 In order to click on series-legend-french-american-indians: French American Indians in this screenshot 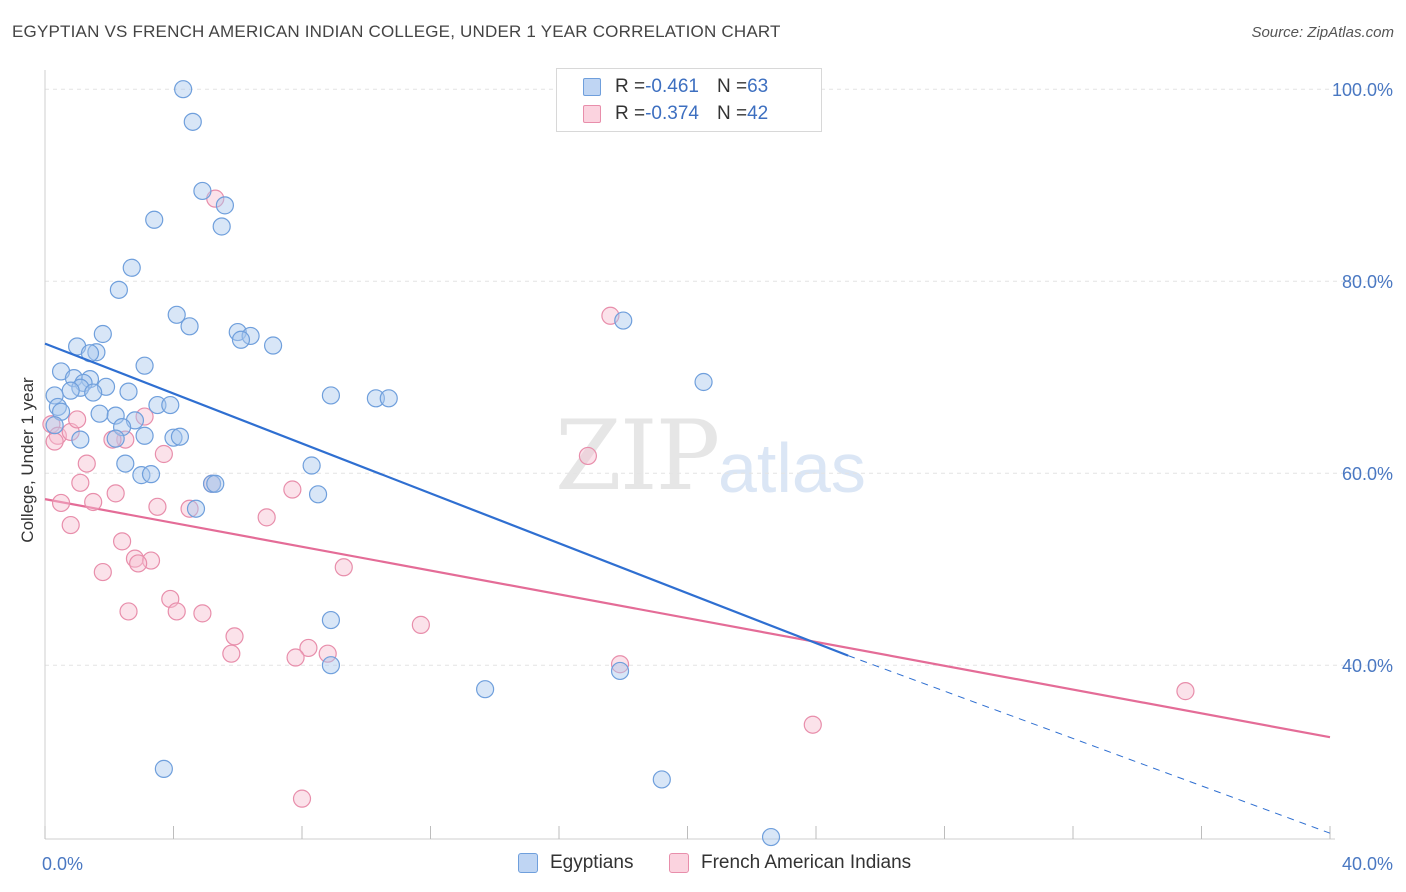, I will do `click(790, 863)`.